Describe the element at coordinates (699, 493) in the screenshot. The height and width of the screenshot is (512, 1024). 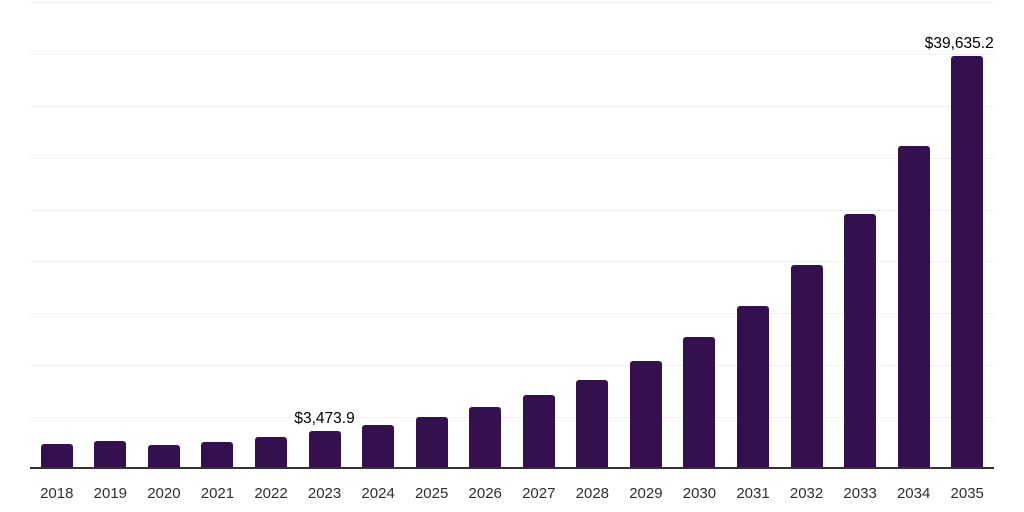
I see `x-tick-label-2030: 2030` at that location.